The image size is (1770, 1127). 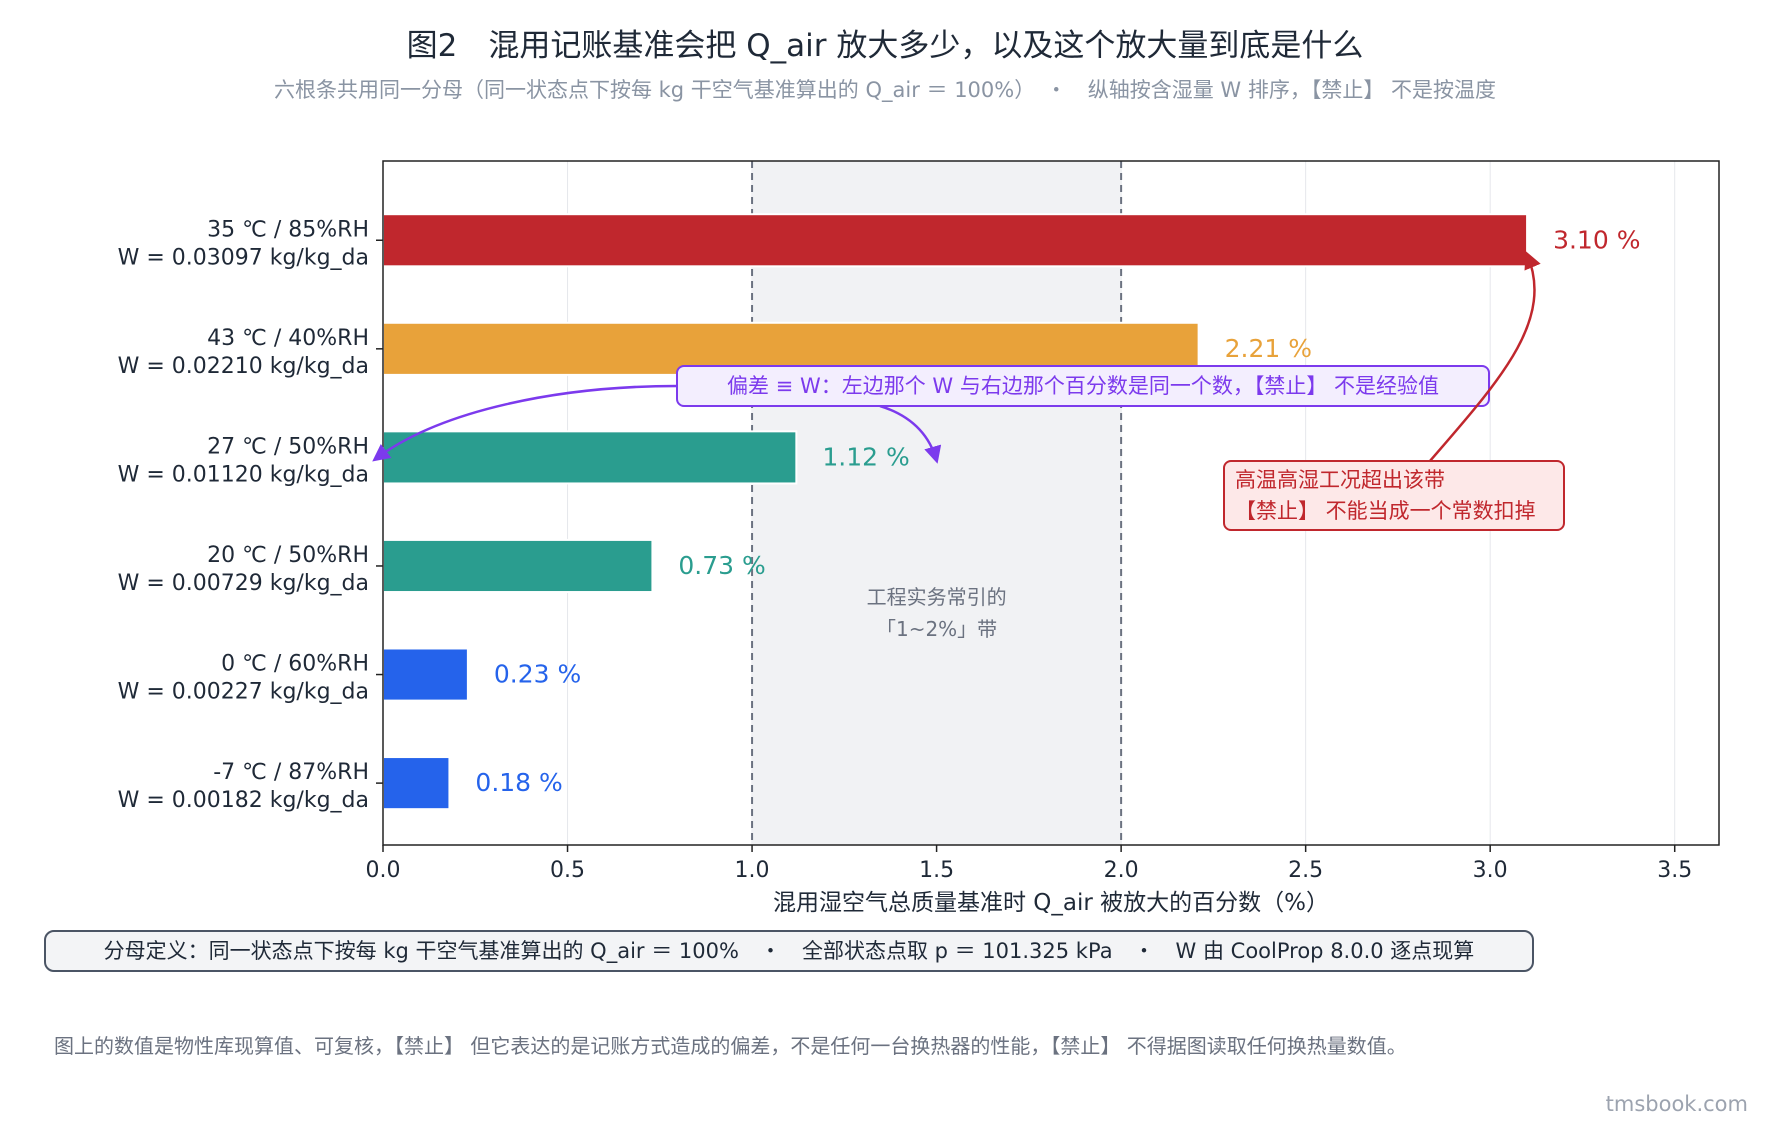 I want to click on chart-title: 图2 混用记账基准会把 Q_air 放大多少，以及这个放大量到底是什么, so click(x=885, y=46).